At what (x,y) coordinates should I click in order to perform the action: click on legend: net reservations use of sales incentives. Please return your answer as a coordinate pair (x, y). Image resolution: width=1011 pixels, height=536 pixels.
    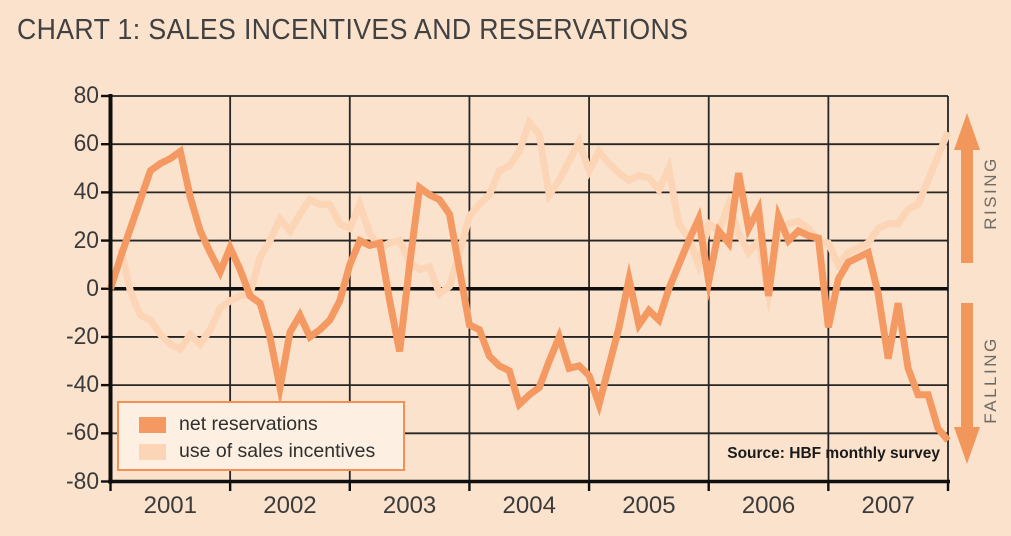
    Looking at the image, I should click on (261, 436).